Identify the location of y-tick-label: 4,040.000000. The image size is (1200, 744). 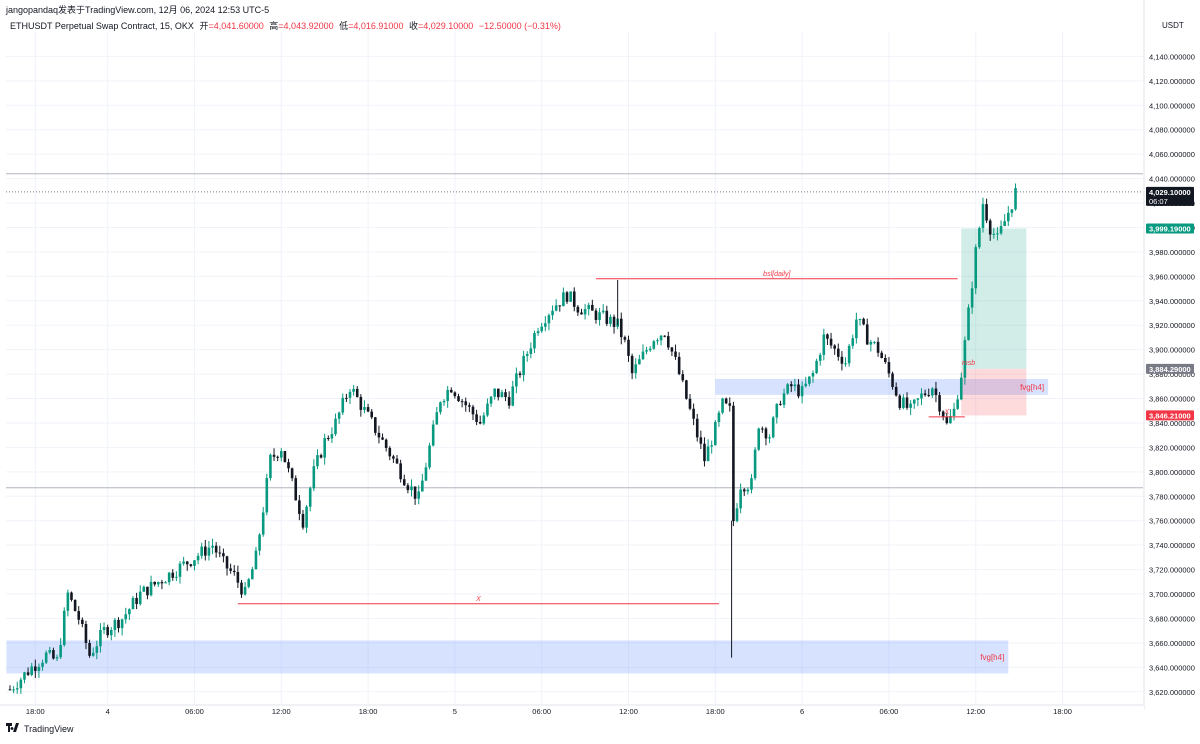
(1172, 179).